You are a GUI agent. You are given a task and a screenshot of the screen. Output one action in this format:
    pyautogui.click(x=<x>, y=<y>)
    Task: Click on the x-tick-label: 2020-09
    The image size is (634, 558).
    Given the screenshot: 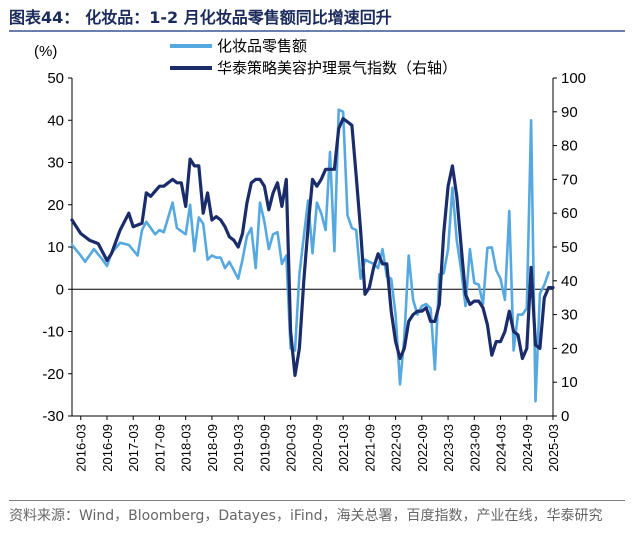 What is the action you would take?
    pyautogui.click(x=317, y=448)
    